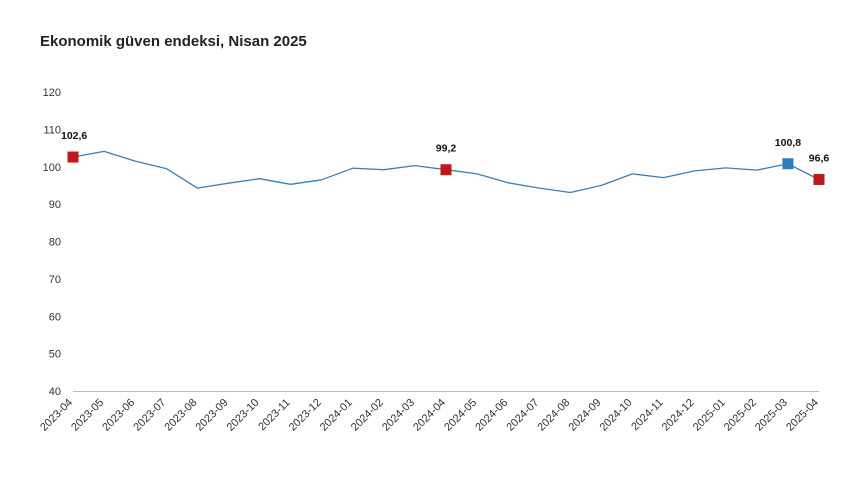 The image size is (860, 504). I want to click on y-tick-label: 110, so click(52, 130).